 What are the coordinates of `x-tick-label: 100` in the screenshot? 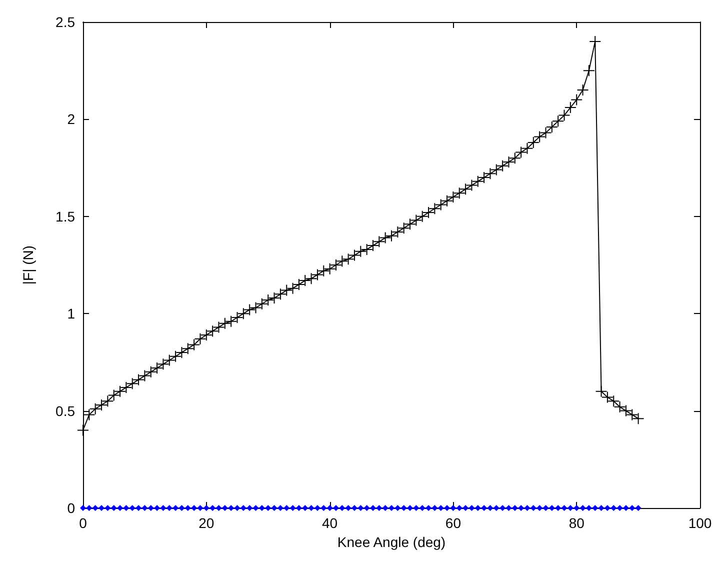 It's located at (700, 523).